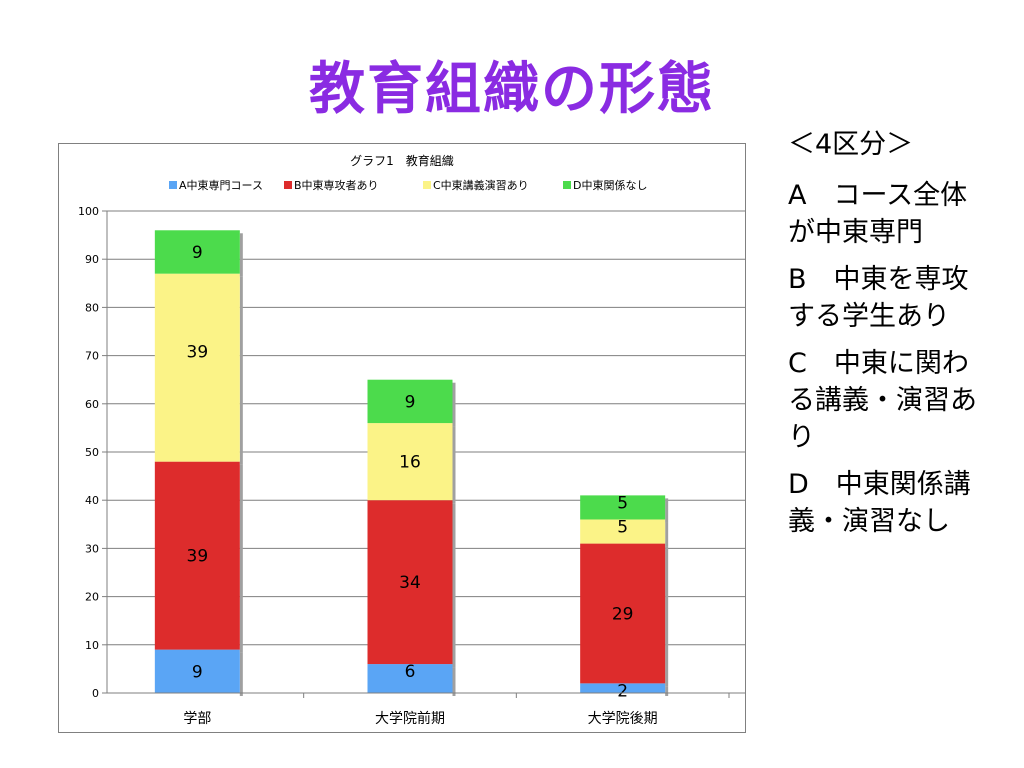 The width and height of the screenshot is (1024, 768). I want to click on category-legend-heading: ＜4区分＞, so click(851, 144).